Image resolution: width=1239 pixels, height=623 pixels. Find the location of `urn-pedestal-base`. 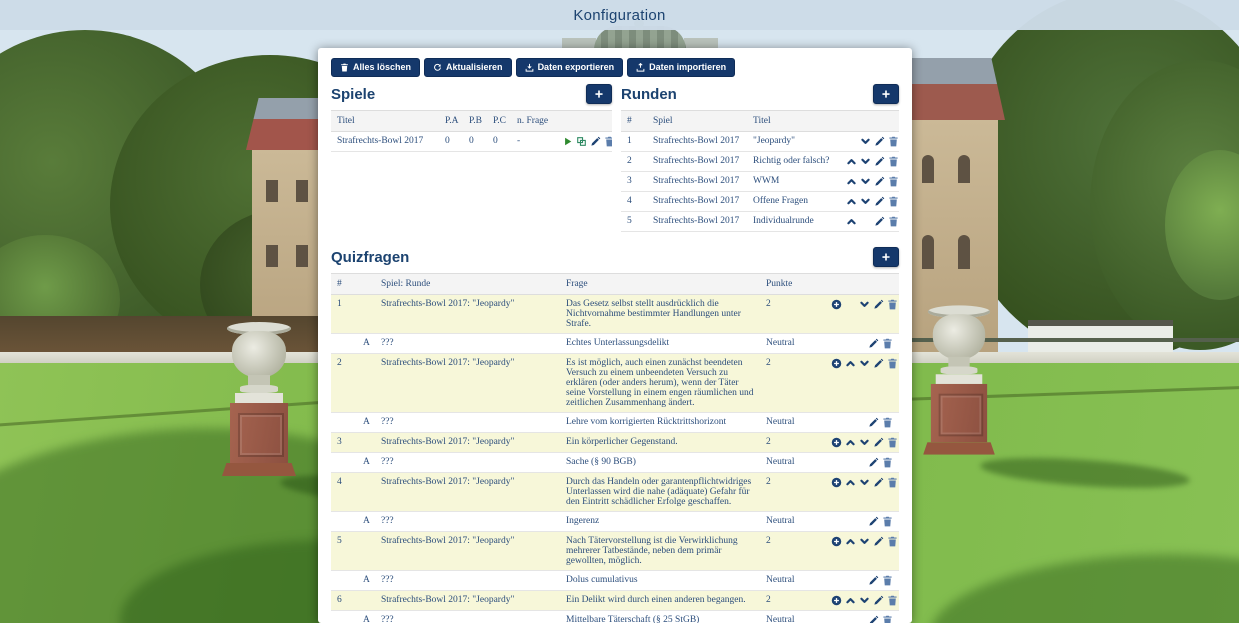

urn-pedestal-base is located at coordinates (259, 469).